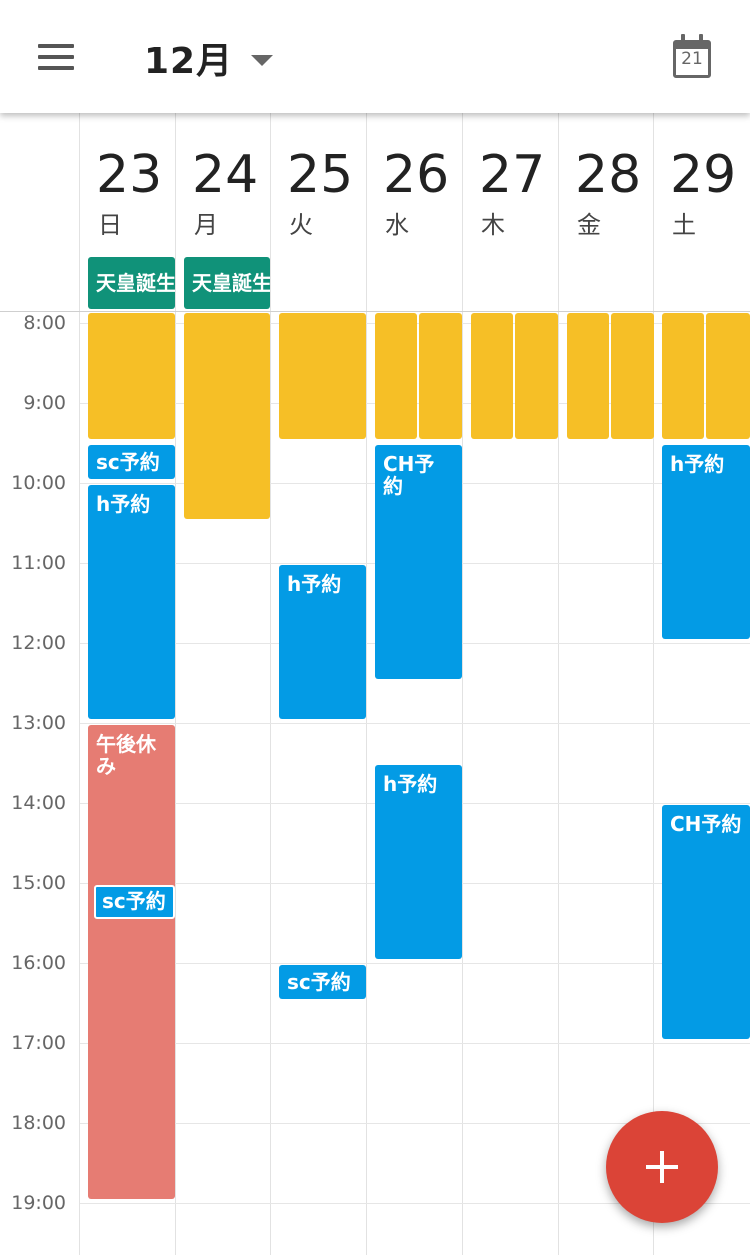 The width and height of the screenshot is (750, 1255). What do you see at coordinates (44, 323) in the screenshot?
I see `time-label: 8:00` at bounding box center [44, 323].